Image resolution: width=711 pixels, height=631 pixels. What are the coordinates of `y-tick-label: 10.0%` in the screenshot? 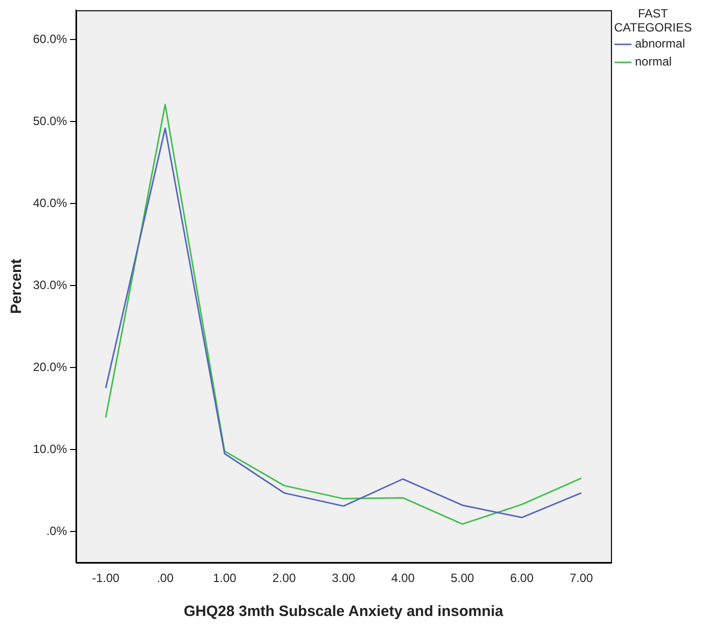 It's located at (50, 449).